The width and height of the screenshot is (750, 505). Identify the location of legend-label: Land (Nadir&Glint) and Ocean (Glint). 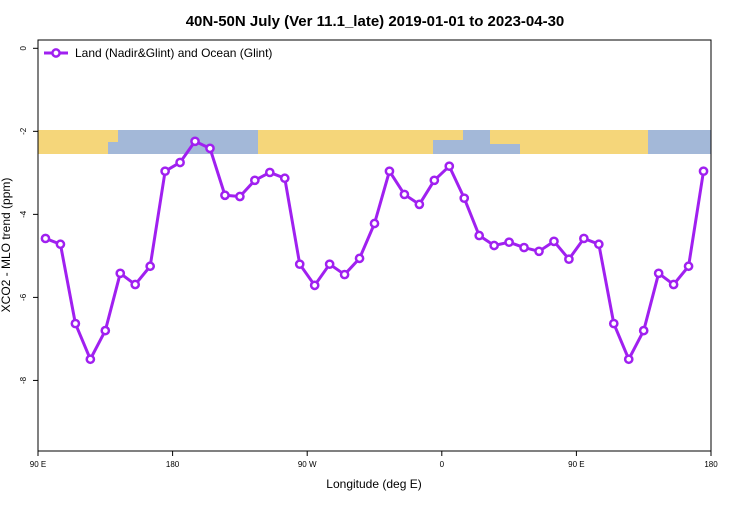
(173, 53).